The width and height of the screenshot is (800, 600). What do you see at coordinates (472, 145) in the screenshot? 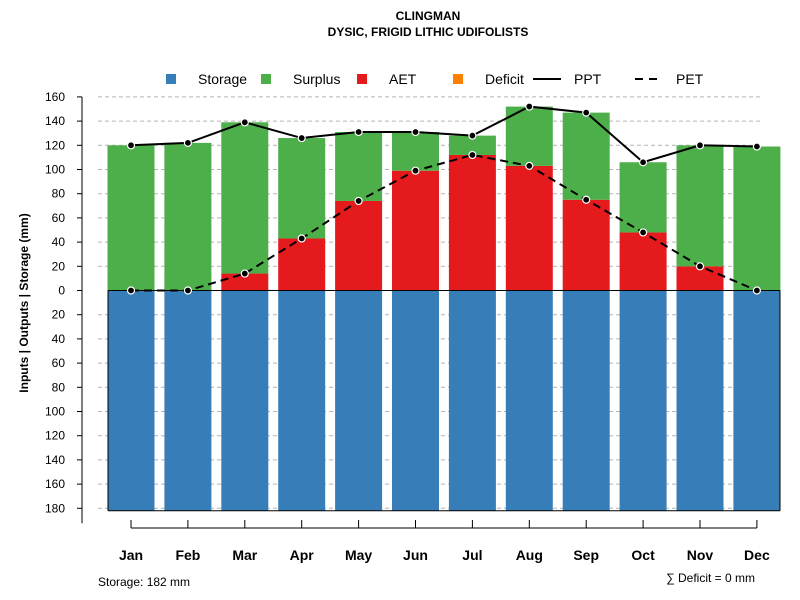
I see `surplus-bar-jul` at bounding box center [472, 145].